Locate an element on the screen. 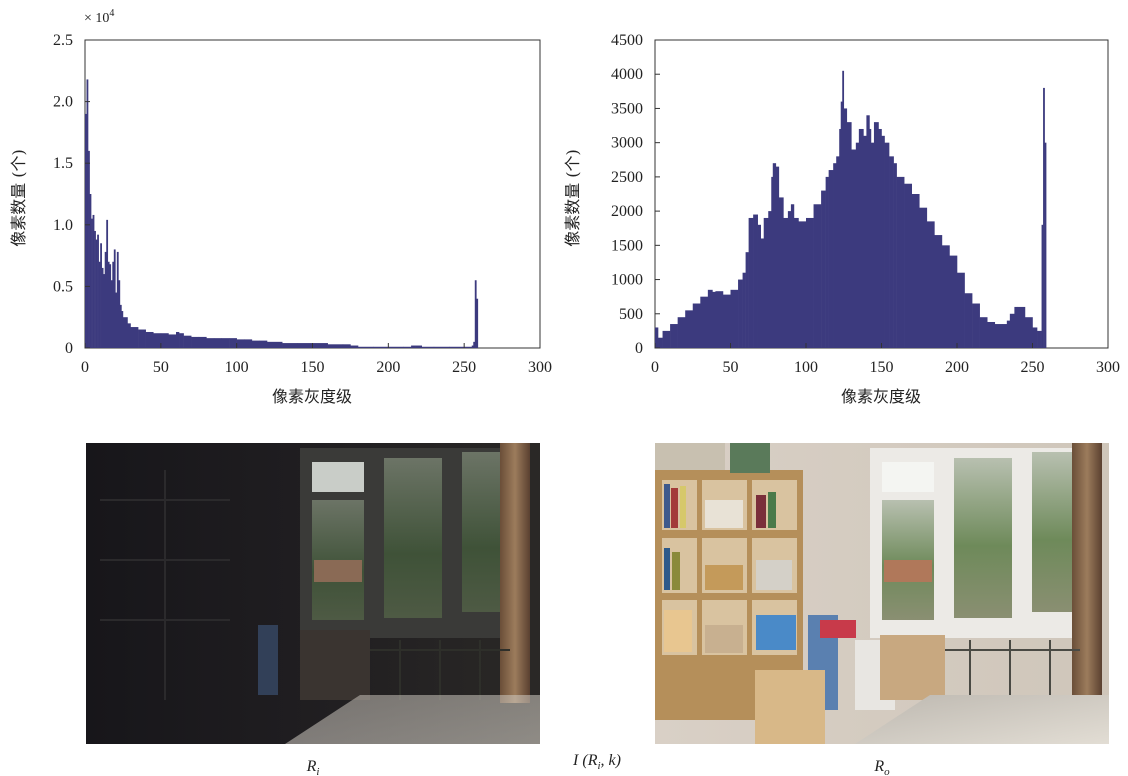 This screenshot has width=1128, height=776. x-tick-label: 250 is located at coordinates (464, 367).